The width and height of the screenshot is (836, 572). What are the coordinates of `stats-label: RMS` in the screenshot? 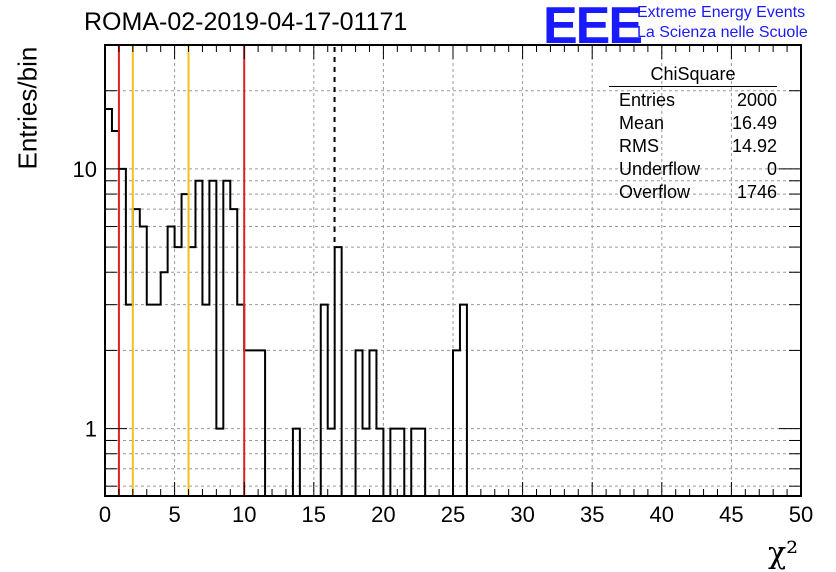 It's located at (639, 146).